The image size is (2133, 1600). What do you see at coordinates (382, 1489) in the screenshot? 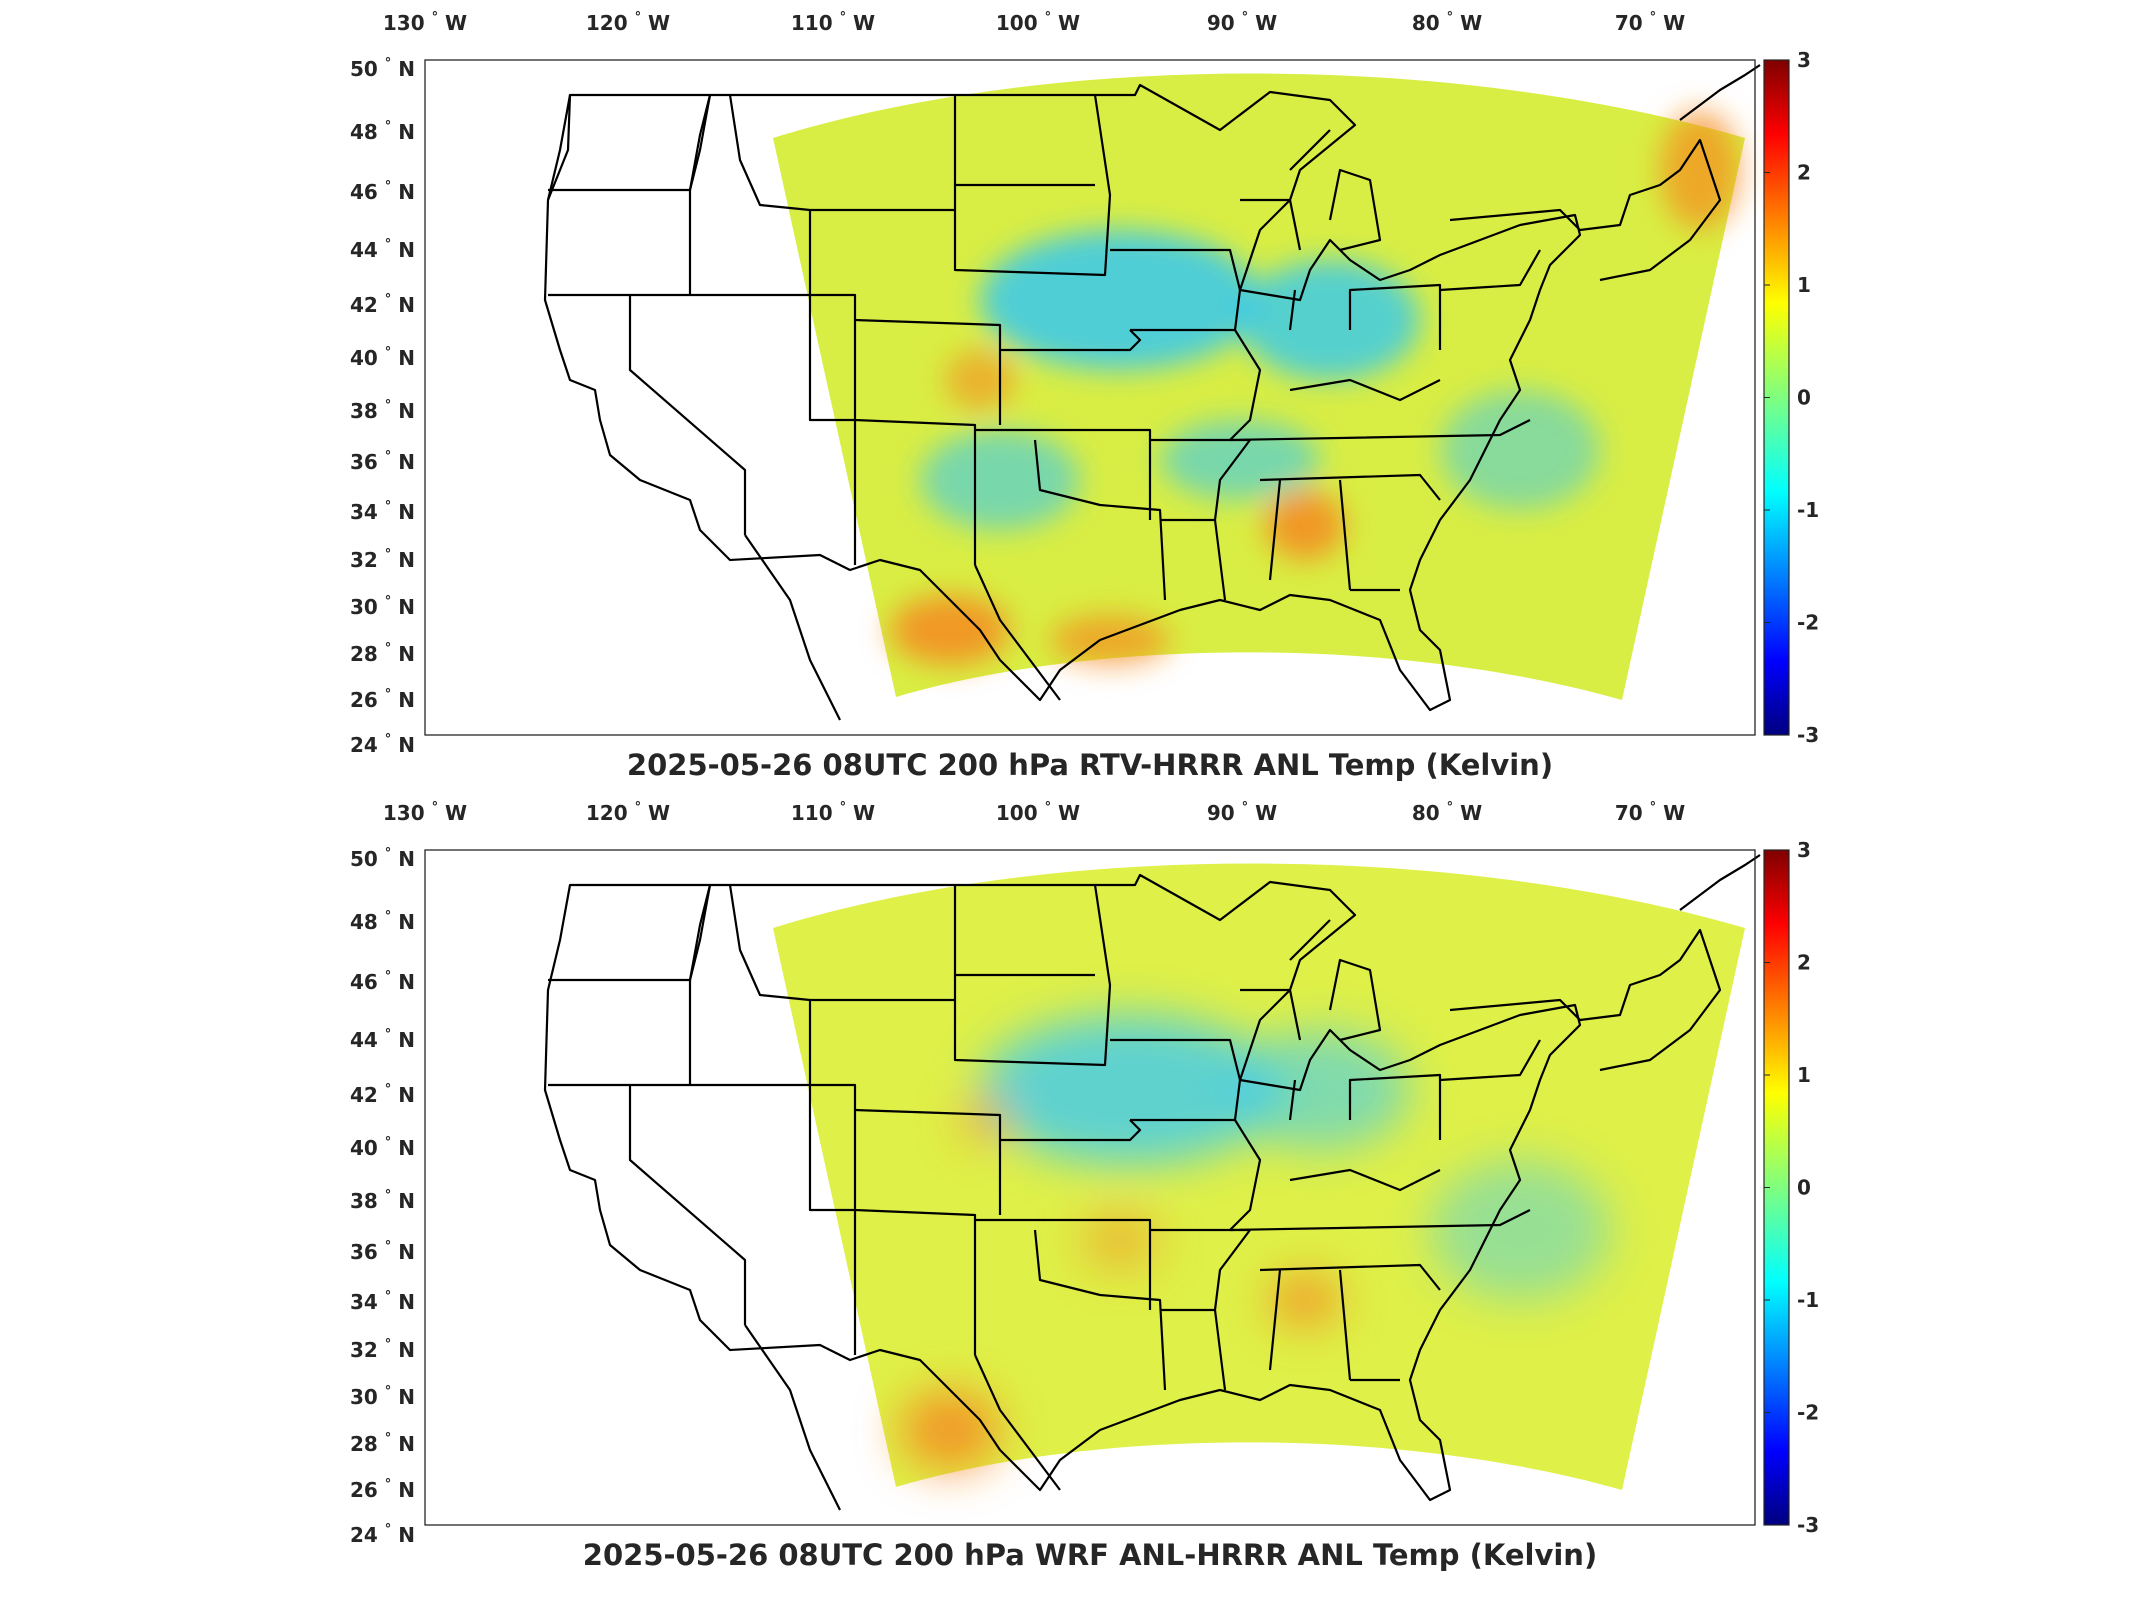
I see `lat-tick-label: 26 ° N` at bounding box center [382, 1489].